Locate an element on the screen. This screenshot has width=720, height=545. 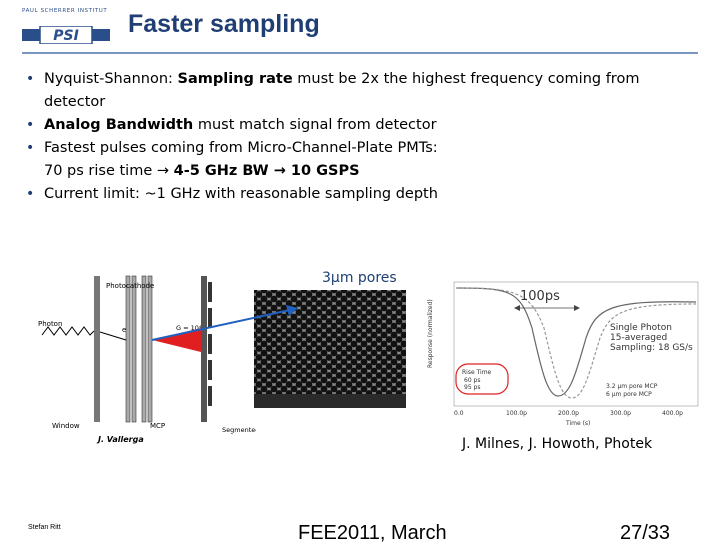
plot-ylabel: Response (normalized) is located at coordinates (430, 333).